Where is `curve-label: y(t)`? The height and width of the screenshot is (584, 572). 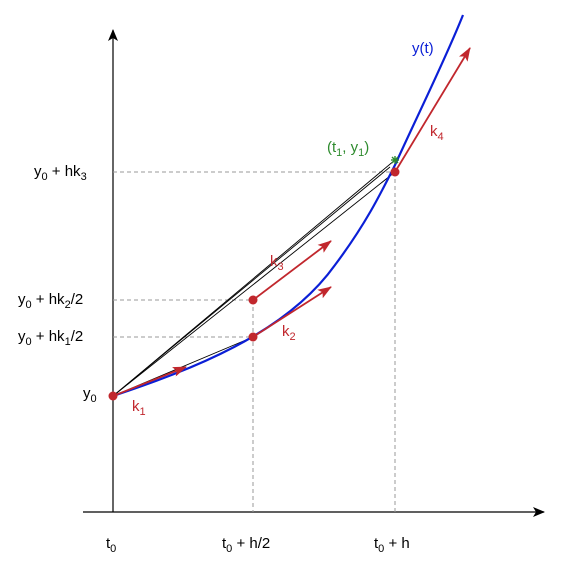
curve-label: y(t) is located at coordinates (423, 48).